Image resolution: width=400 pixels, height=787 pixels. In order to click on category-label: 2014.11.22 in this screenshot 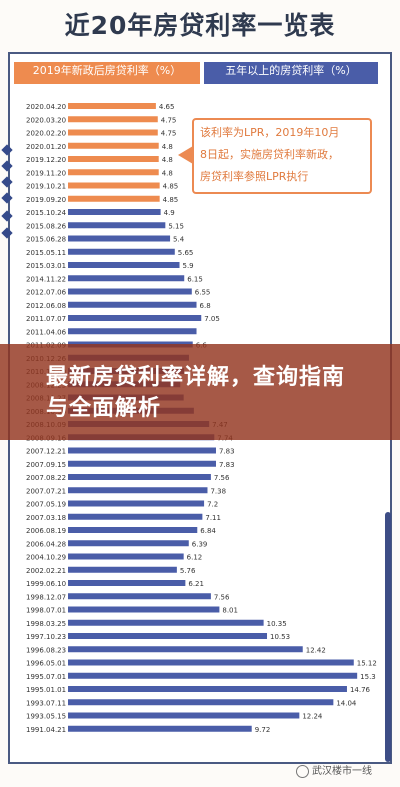, I will do `click(46, 279)`.